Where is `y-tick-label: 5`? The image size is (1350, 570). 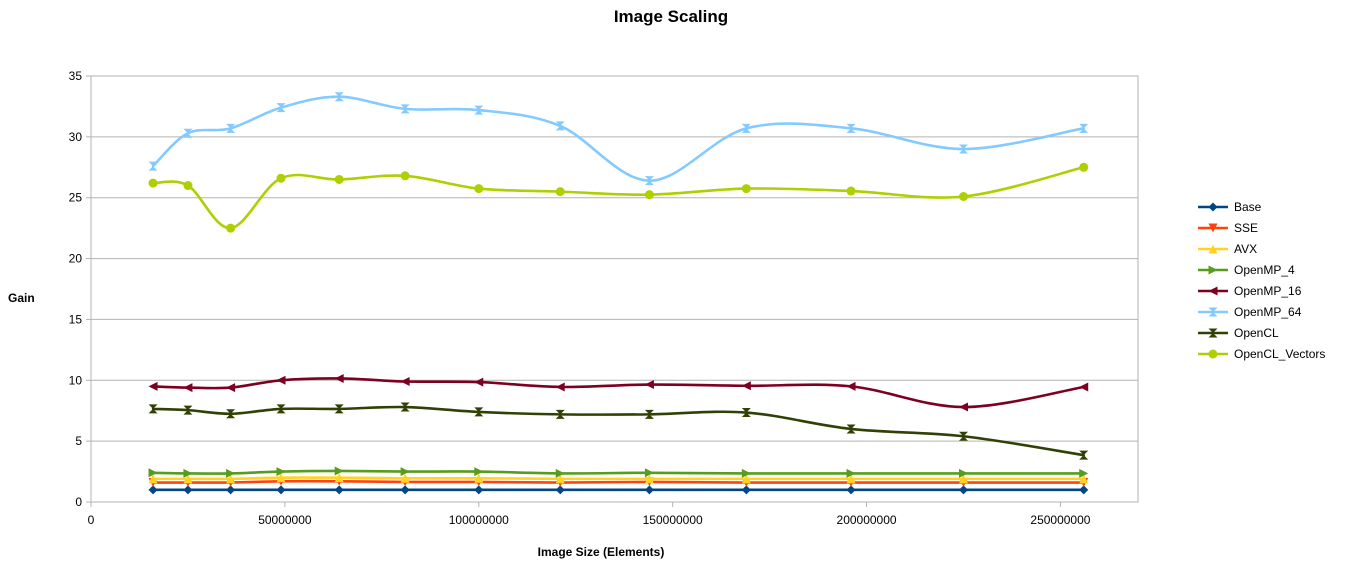
y-tick-label: 5 is located at coordinates (78, 441).